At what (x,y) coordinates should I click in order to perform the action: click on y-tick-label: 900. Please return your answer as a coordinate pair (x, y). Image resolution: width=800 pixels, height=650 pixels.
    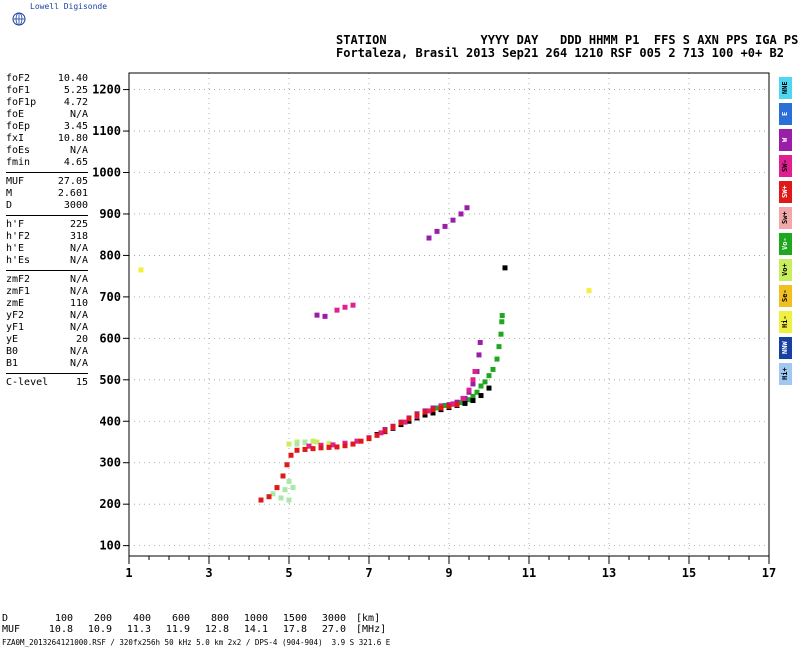
    Looking at the image, I should click on (110, 214).